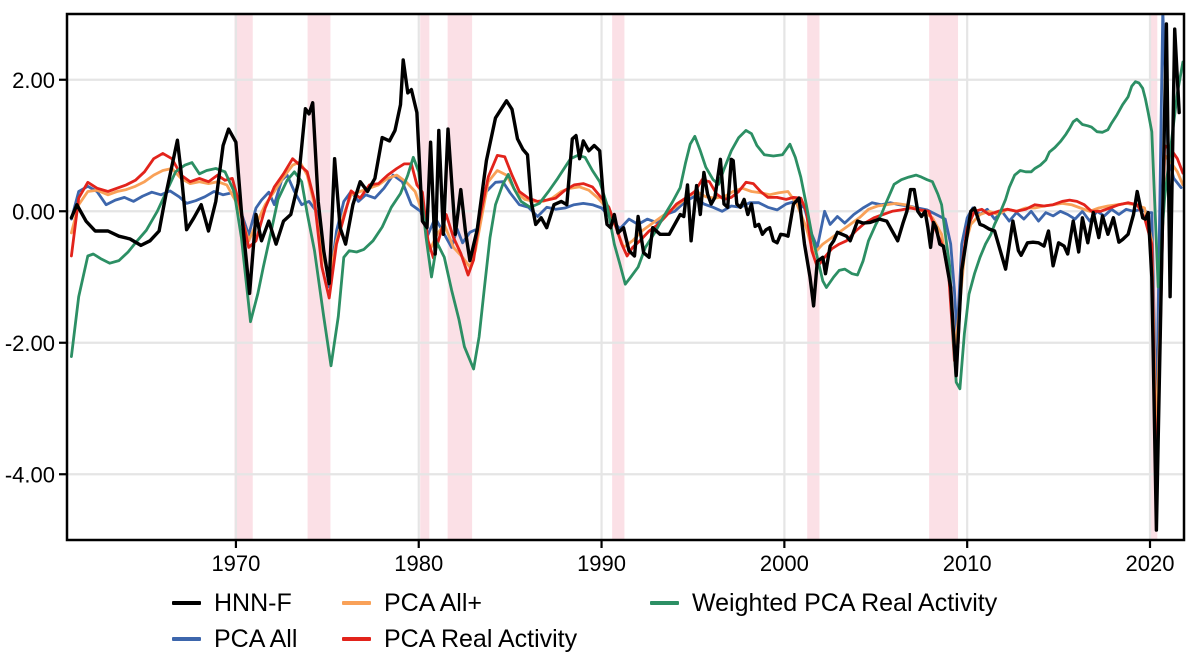 The width and height of the screenshot is (1190, 661). What do you see at coordinates (481, 638) in the screenshot?
I see `legend-label-pca-real-activity: PCA Real Activity` at bounding box center [481, 638].